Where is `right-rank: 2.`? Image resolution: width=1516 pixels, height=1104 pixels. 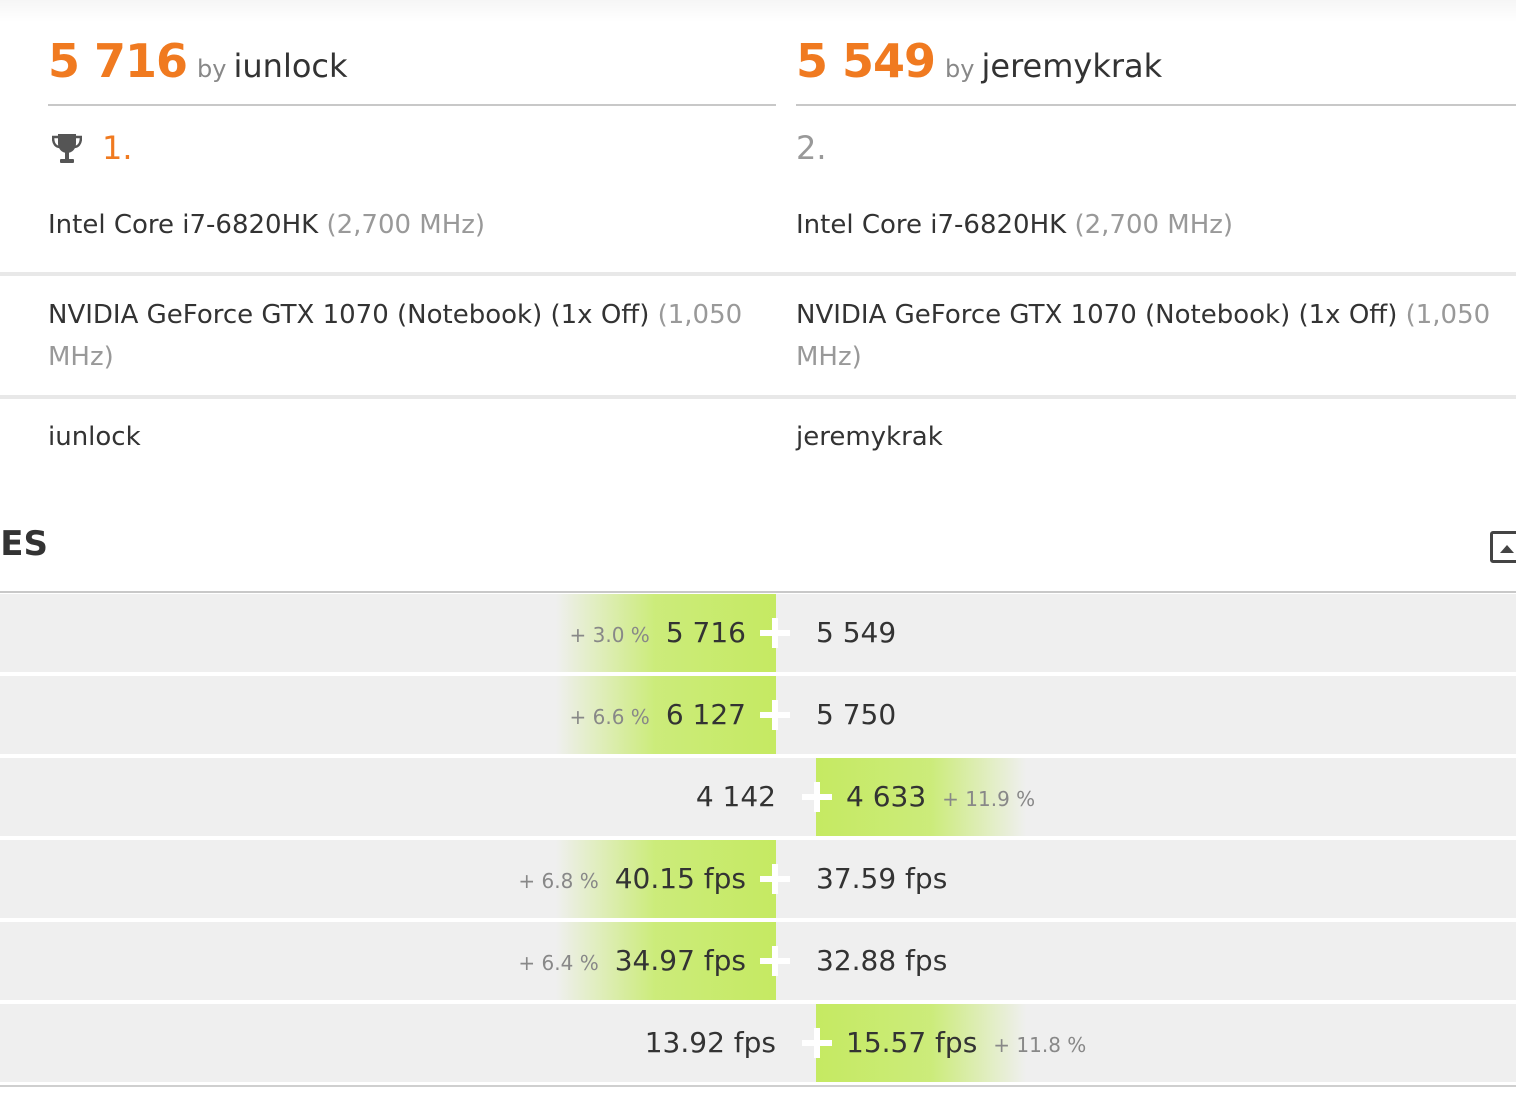 right-rank: 2. is located at coordinates (811, 148).